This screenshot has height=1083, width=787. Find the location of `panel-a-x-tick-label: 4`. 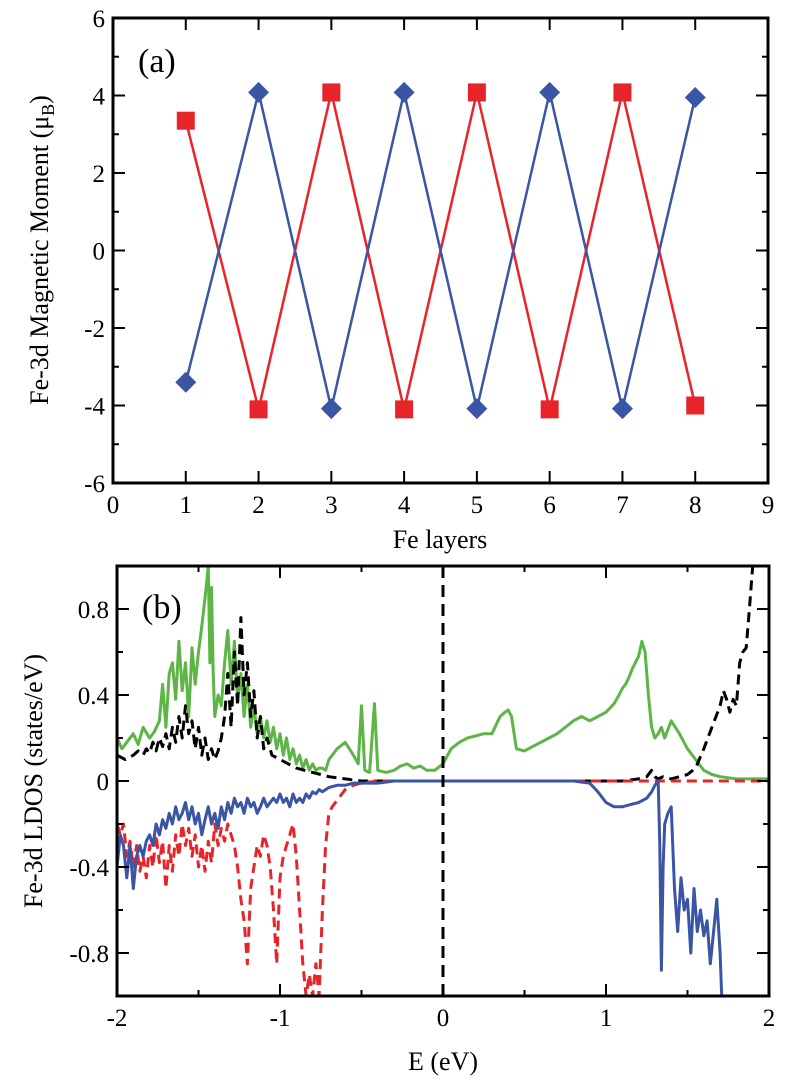

panel-a-x-tick-label: 4 is located at coordinates (404, 505).